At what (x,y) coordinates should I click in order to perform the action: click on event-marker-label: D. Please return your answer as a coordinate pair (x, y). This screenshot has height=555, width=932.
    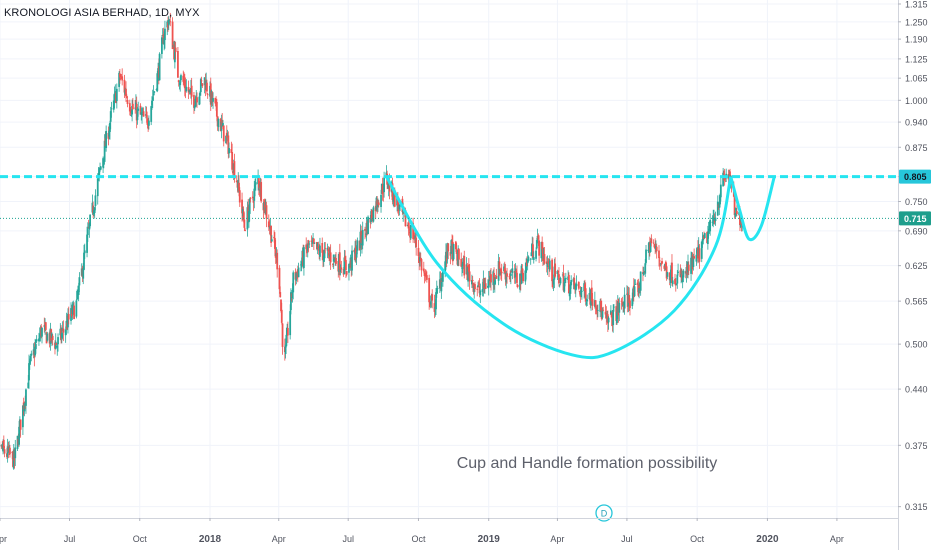
    Looking at the image, I should click on (604, 514).